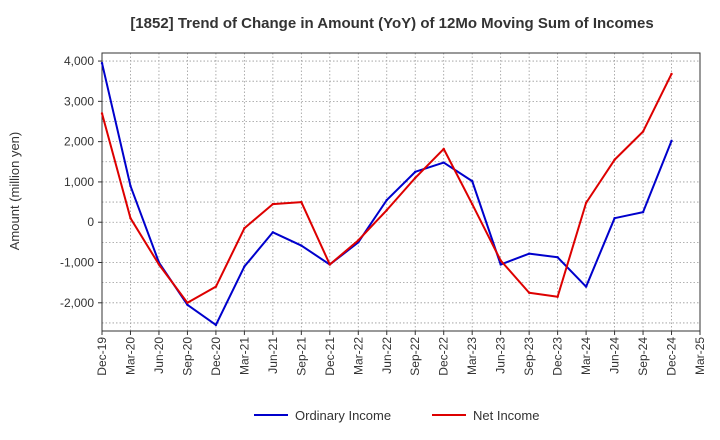  Describe the element at coordinates (415, 356) in the screenshot. I see `x-tick-label: Sep-22` at that location.